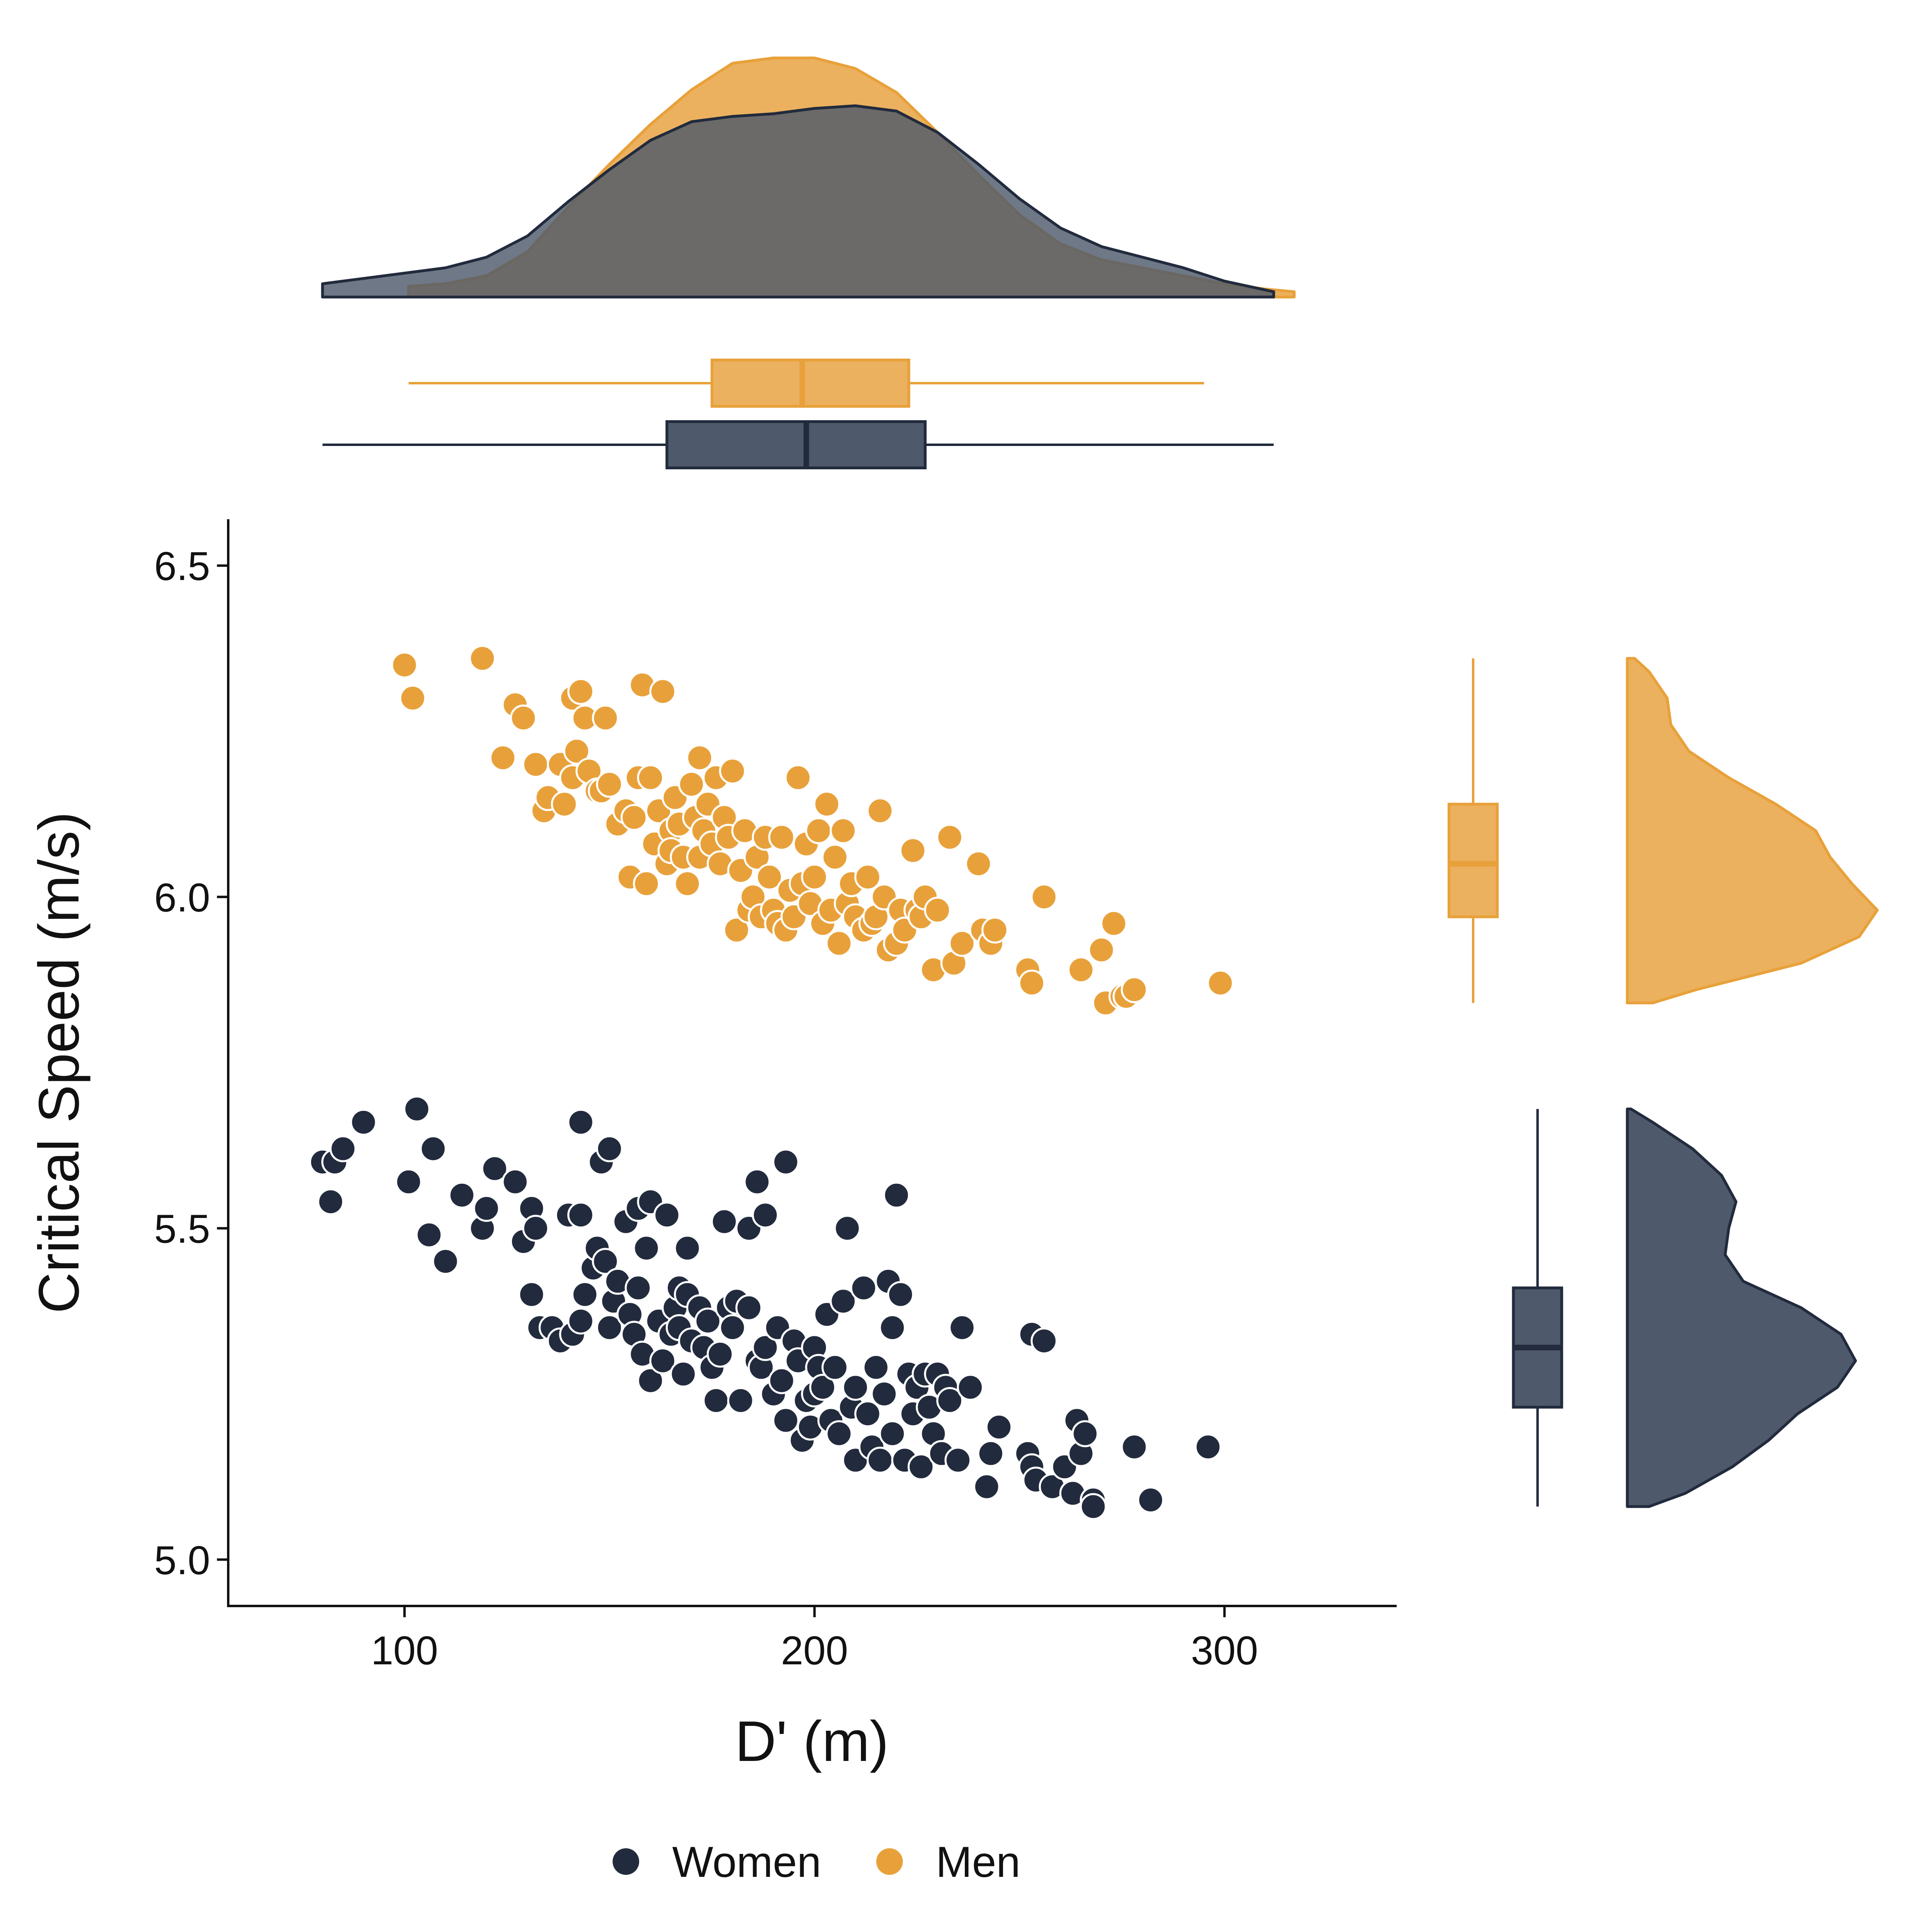 The image size is (1932, 1932). What do you see at coordinates (798, 414) in the screenshot?
I see `top-boxplot-panel` at bounding box center [798, 414].